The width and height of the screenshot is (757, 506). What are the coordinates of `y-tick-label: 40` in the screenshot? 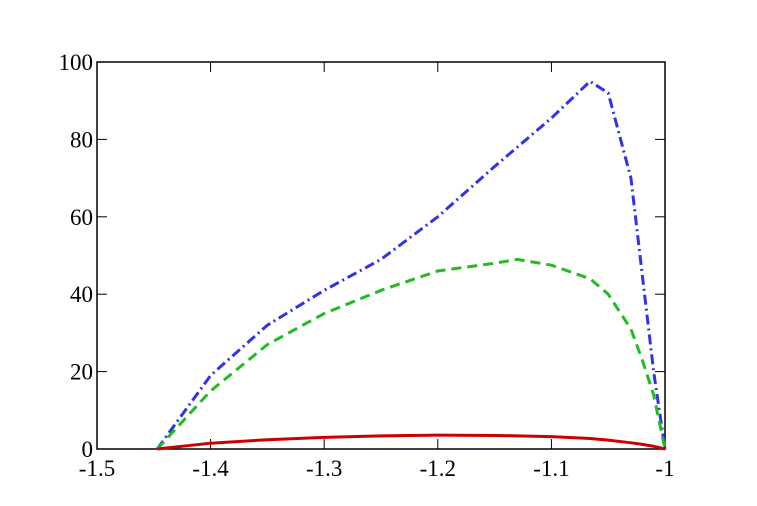 It's located at (81, 294).